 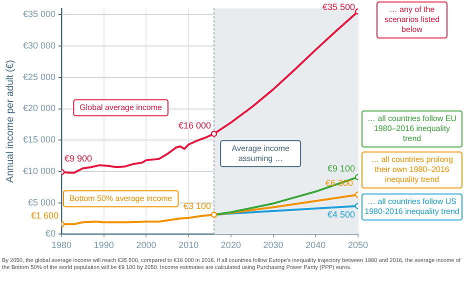 I want to click on text: Global average income, so click(x=121, y=107).